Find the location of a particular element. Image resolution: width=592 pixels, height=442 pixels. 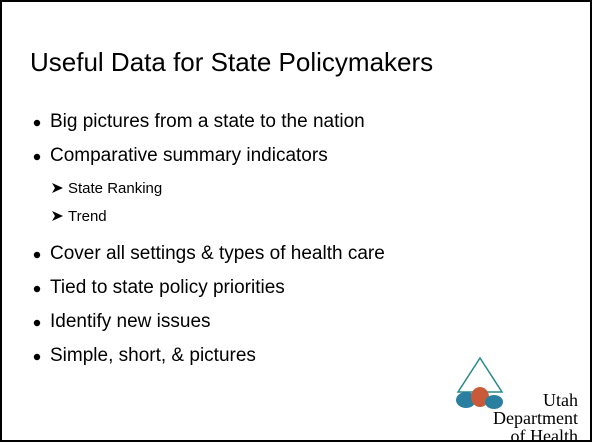

logo-icon is located at coordinates (480, 382).